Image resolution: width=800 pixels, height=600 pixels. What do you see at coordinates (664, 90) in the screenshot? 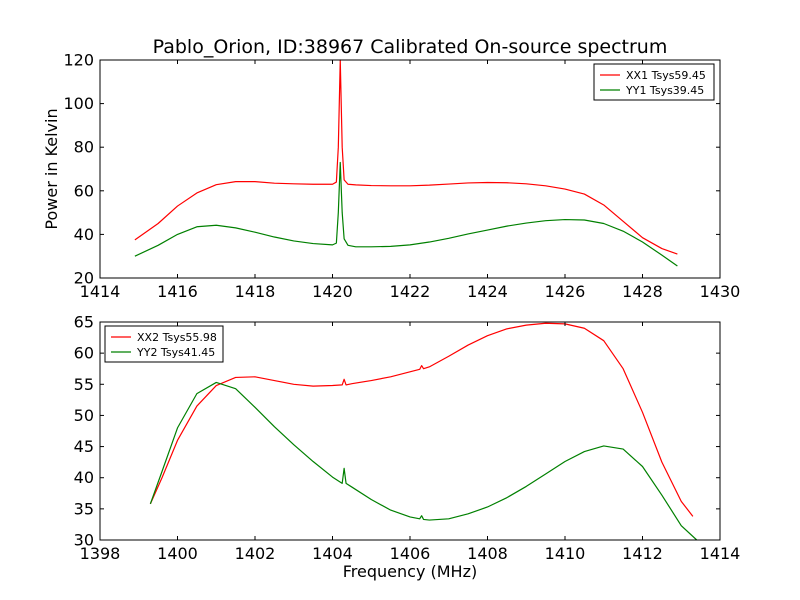
I see `legend-entry: YY1 Tsys39.45` at bounding box center [664, 90].